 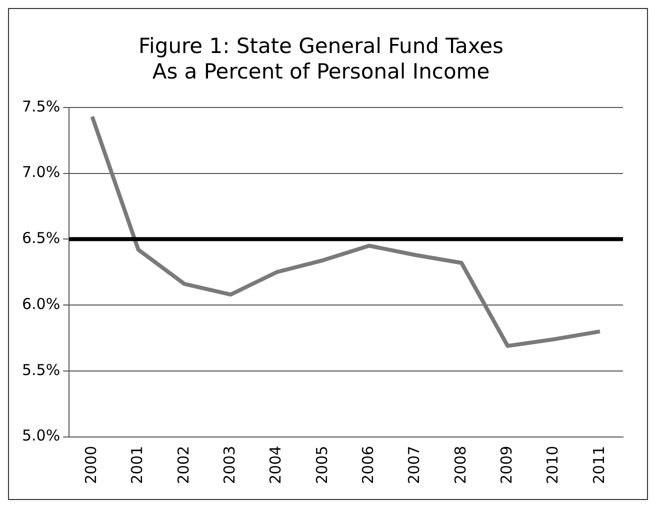 I want to click on y-tick-label: 5.5%, so click(x=41, y=369).